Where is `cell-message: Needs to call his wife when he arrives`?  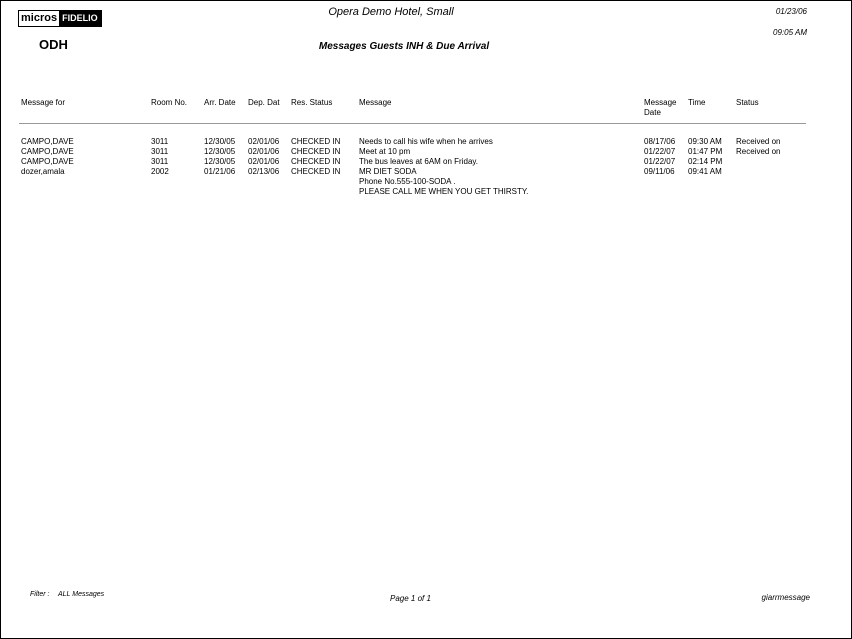 cell-message: Needs to call his wife when he arrives is located at coordinates (426, 141).